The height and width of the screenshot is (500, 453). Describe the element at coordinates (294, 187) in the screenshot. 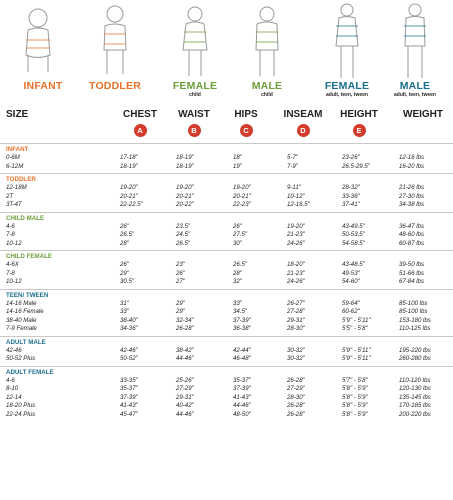

I see `measurement-cell: 9-11"` at that location.